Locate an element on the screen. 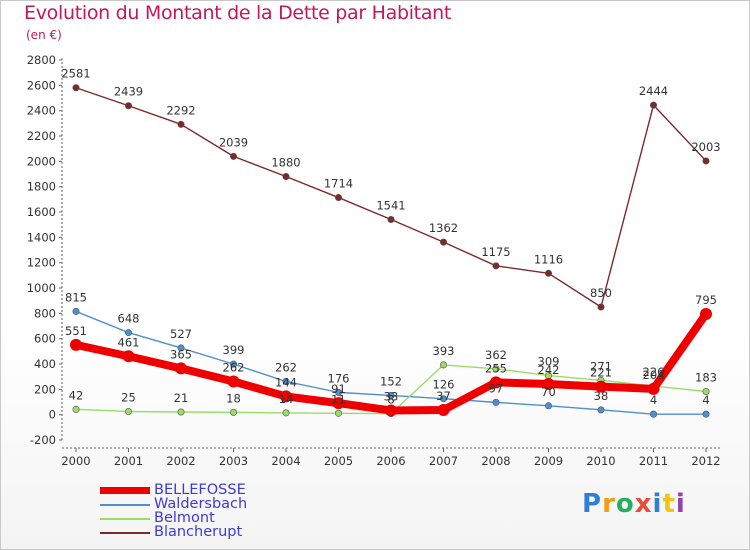 The height and width of the screenshot is (550, 750). y-tick-label: -200 is located at coordinates (43, 440).